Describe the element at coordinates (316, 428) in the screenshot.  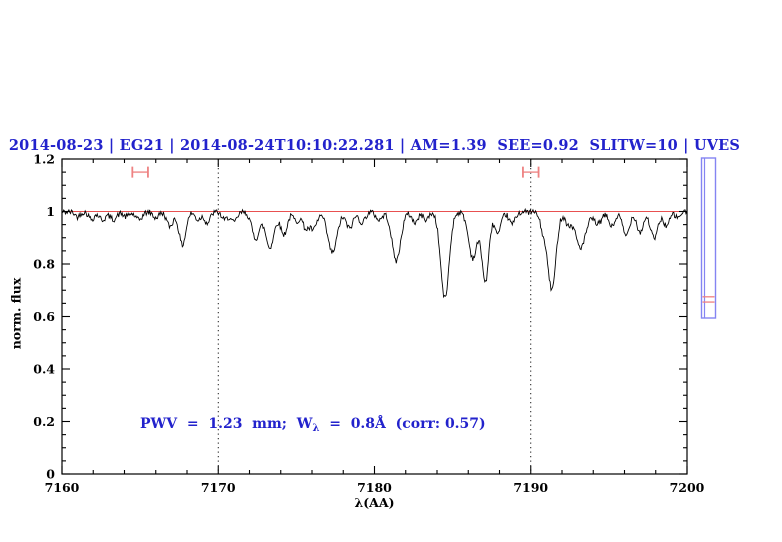
I see `pwv-annotation-lambda-subscript: λ` at that location.